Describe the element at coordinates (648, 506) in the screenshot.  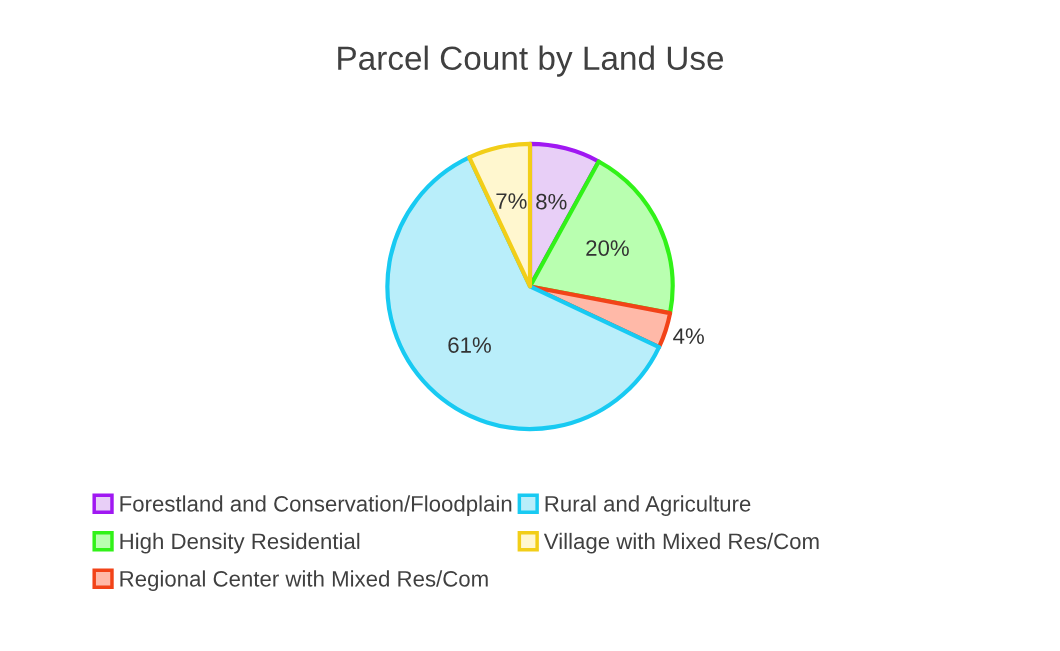
I see `legend-label: Rural and Agriculture` at that location.